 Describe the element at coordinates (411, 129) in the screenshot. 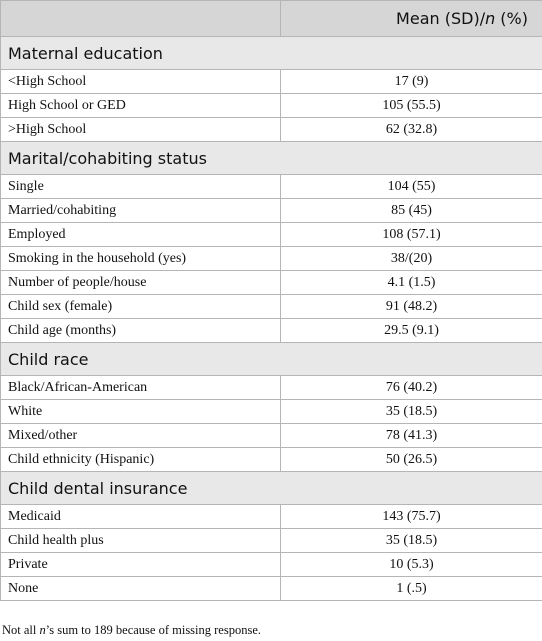

I see `row-value: 62 (32.8)` at that location.